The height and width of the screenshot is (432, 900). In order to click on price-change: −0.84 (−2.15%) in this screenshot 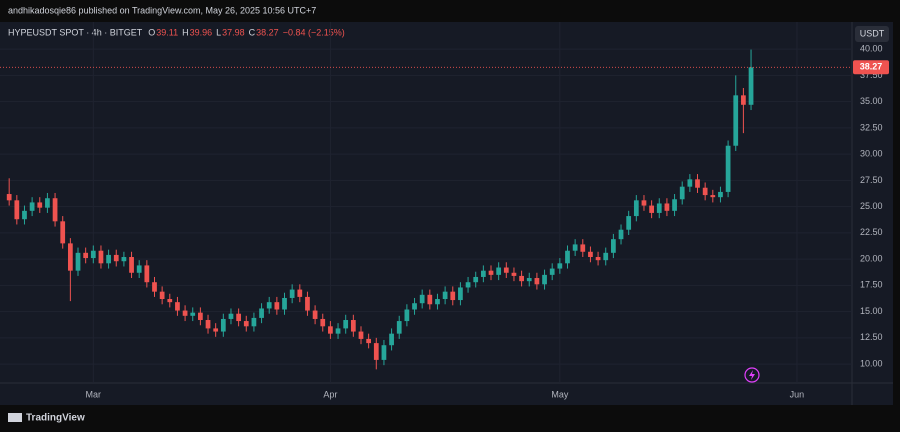, I will do `click(314, 32)`.